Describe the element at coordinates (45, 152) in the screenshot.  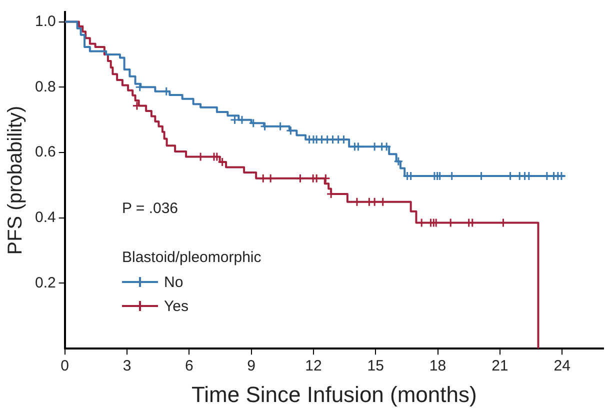
I see `y-tick-label: 0.6` at that location.